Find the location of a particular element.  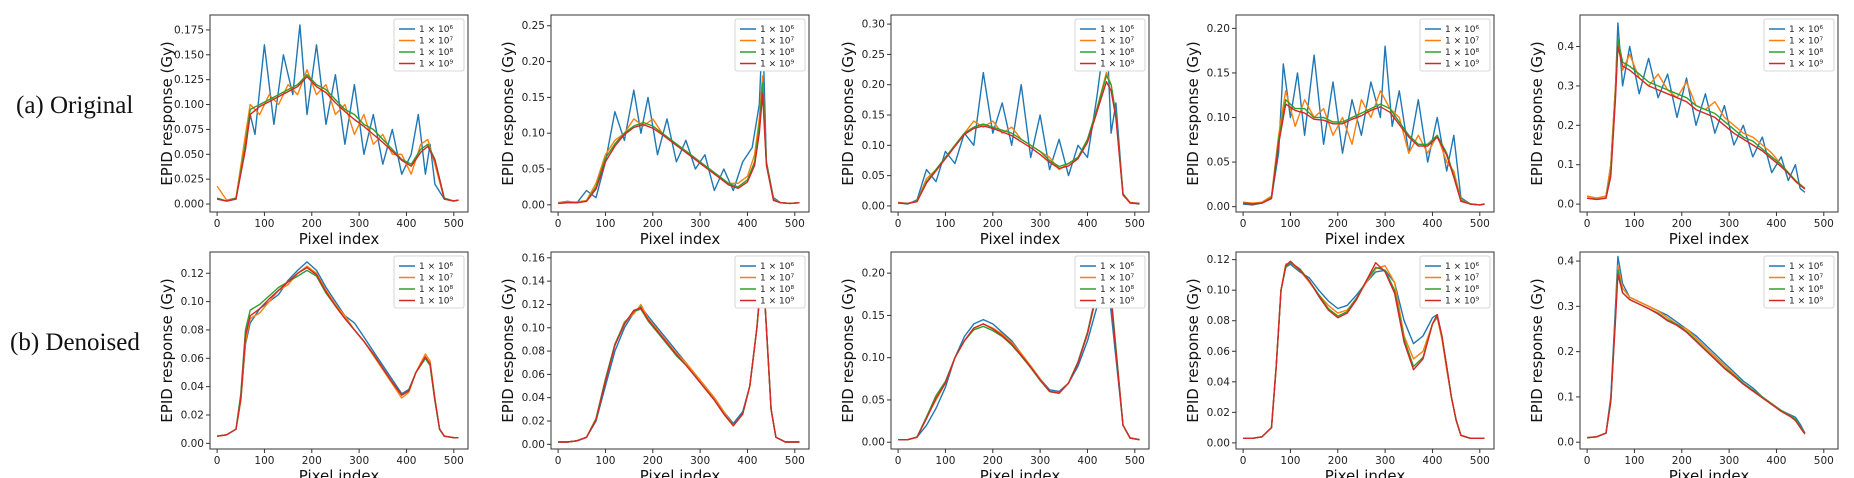

y-tick-label: 0.08 is located at coordinates (192, 330).